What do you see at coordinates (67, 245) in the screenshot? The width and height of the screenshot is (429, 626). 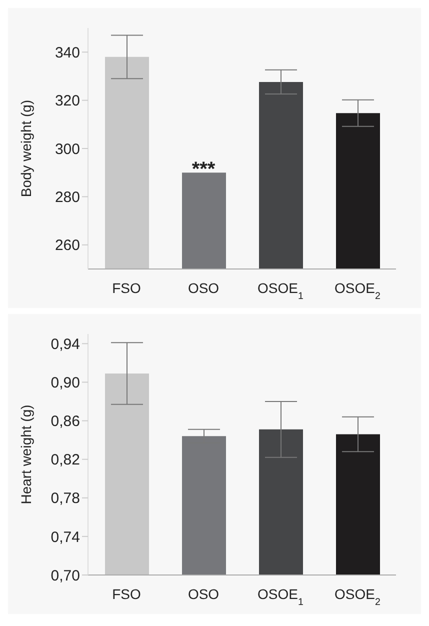 I see `y-tick-label: 260` at bounding box center [67, 245].